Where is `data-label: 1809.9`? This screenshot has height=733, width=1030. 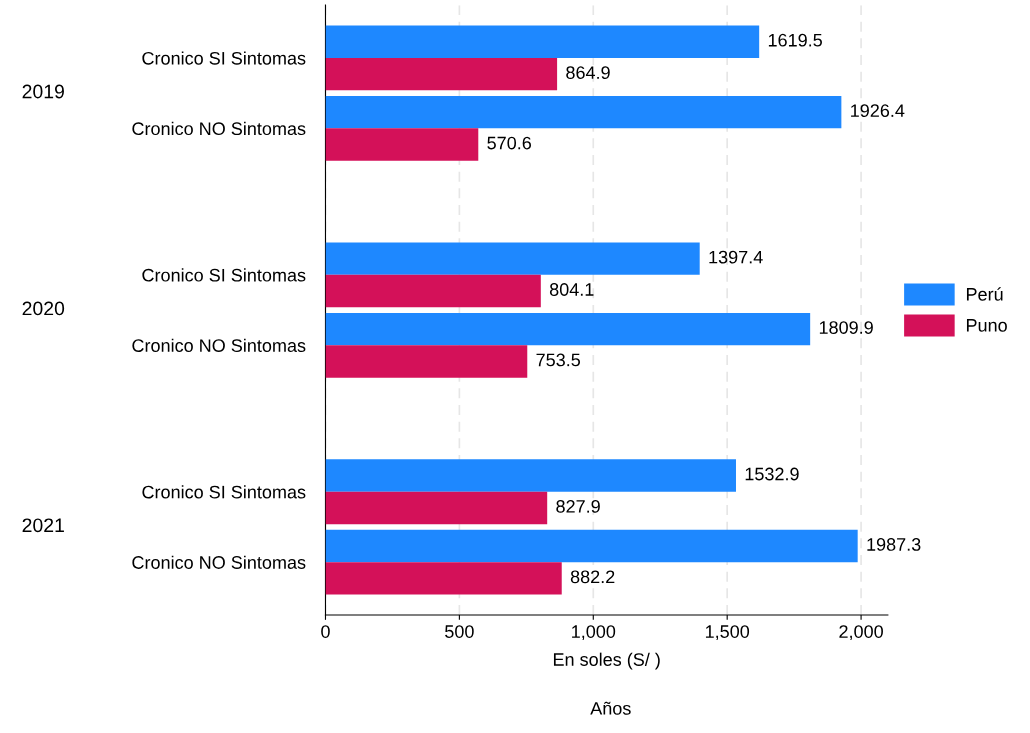
data-label: 1809.9 is located at coordinates (846, 327).